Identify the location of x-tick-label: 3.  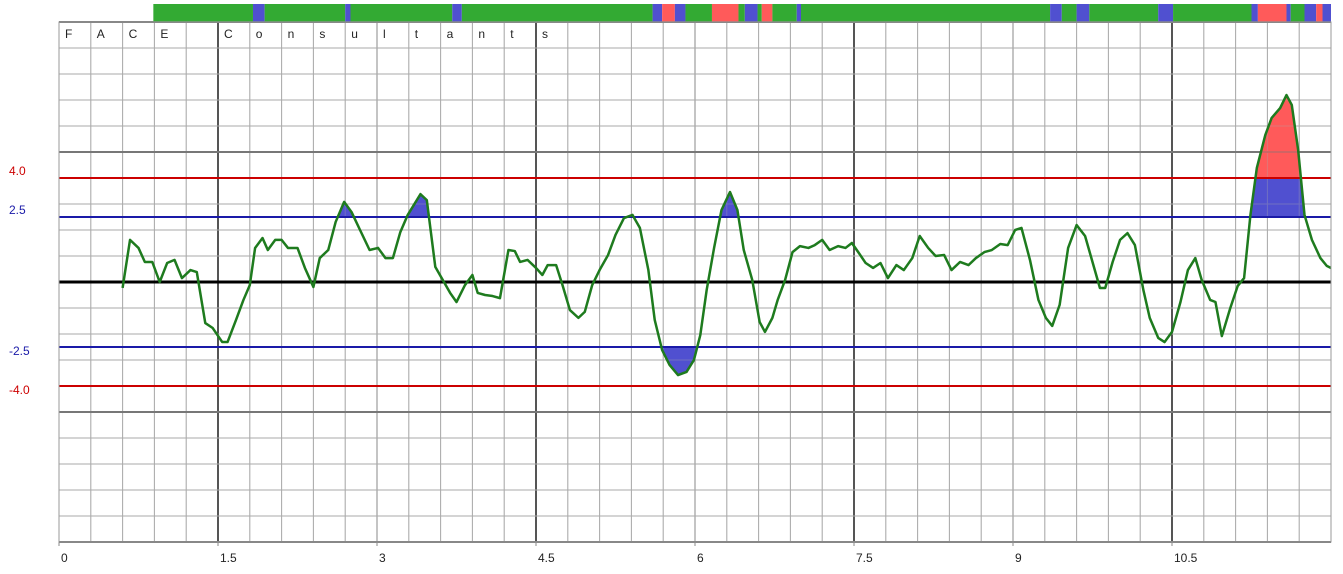
(382, 558).